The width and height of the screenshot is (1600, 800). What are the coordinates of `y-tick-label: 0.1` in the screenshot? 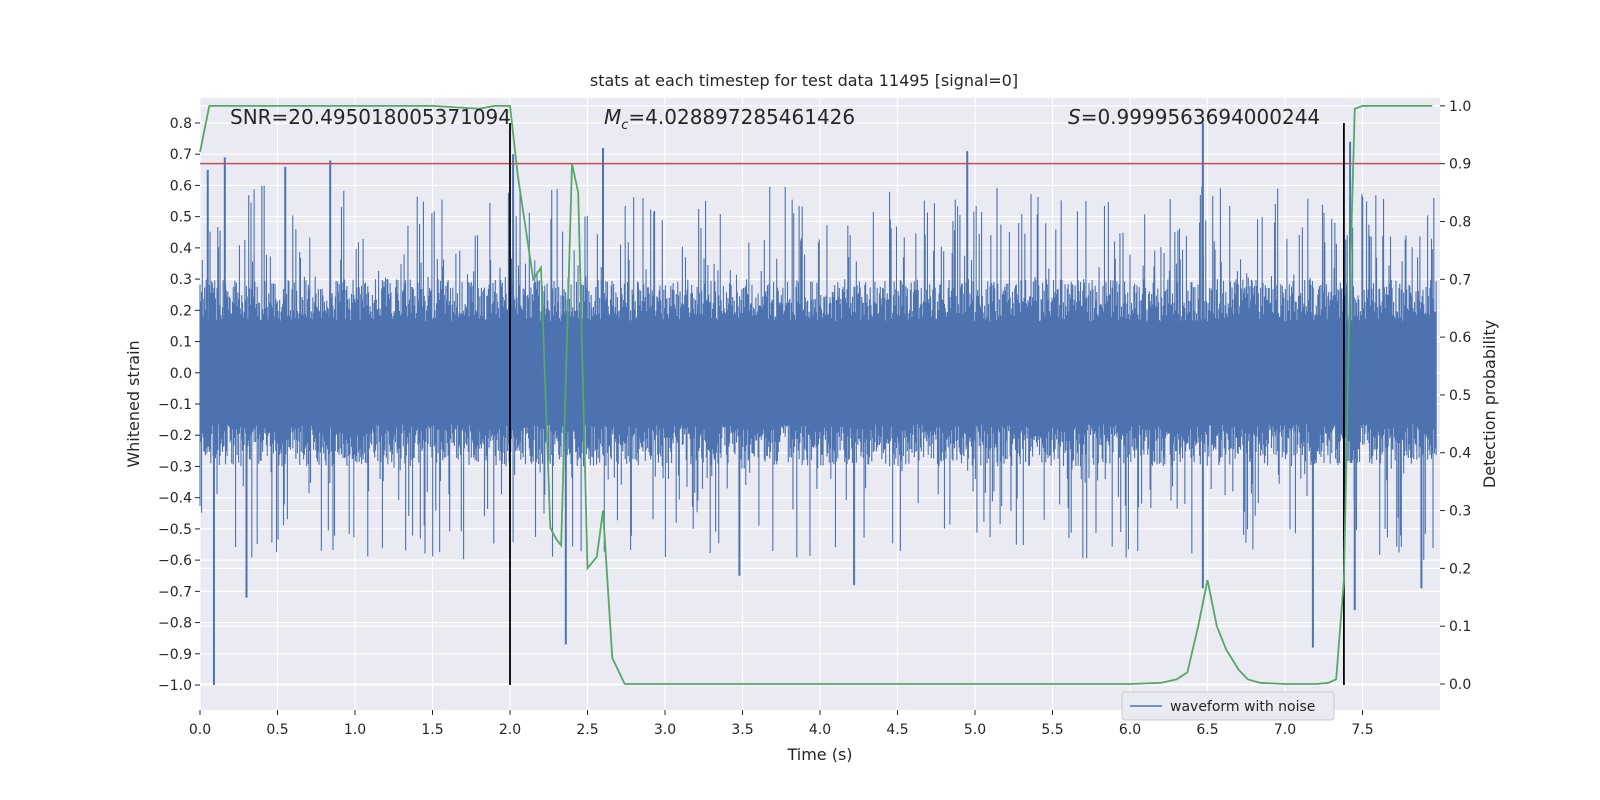 It's located at (181, 343).